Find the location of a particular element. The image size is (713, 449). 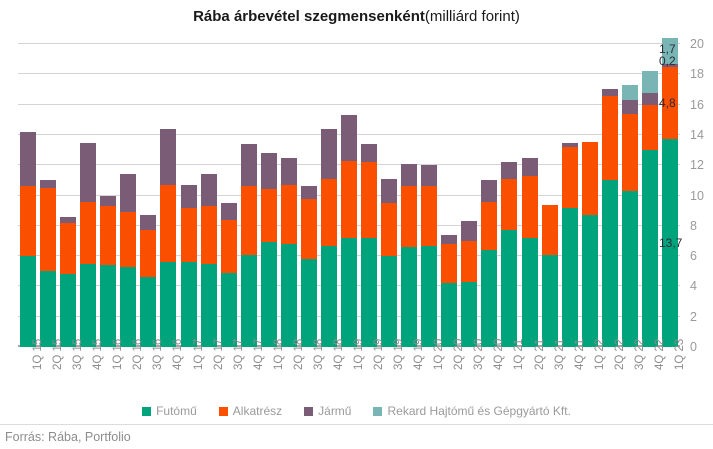

legend-item: Rekard Hajtómű és Gépgyártó Kft. is located at coordinates (472, 411).